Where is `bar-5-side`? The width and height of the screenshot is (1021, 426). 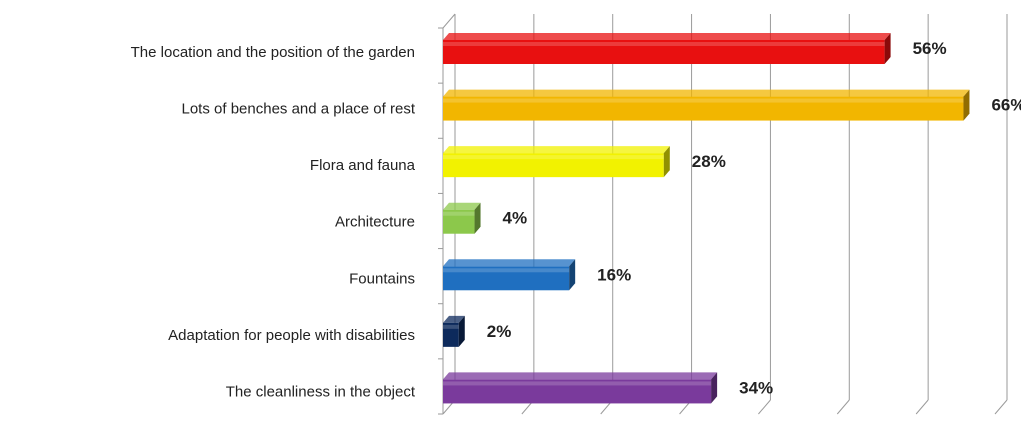
bar-5-side is located at coordinates (572, 275).